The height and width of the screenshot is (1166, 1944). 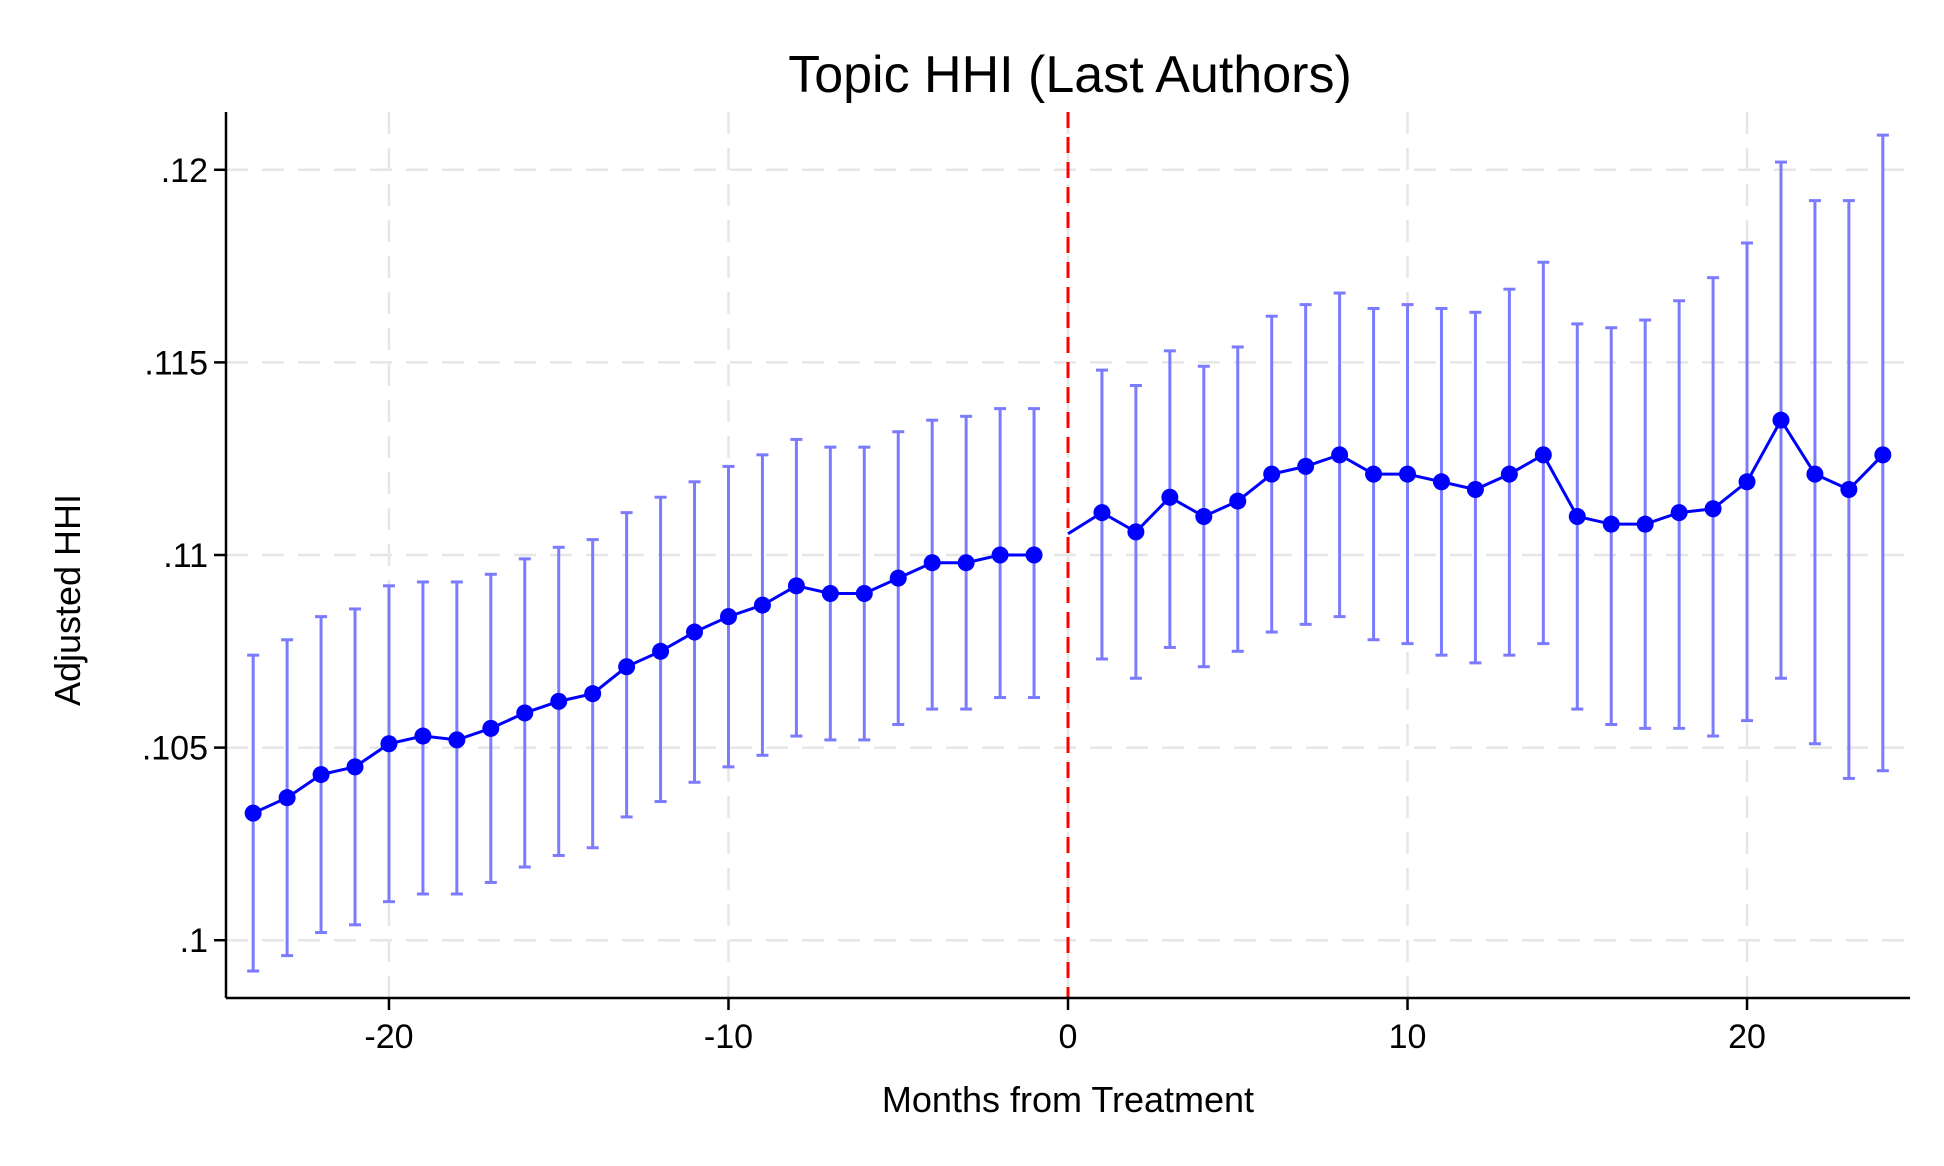 What do you see at coordinates (1747, 1037) in the screenshot?
I see `x-tick-label: 20` at bounding box center [1747, 1037].